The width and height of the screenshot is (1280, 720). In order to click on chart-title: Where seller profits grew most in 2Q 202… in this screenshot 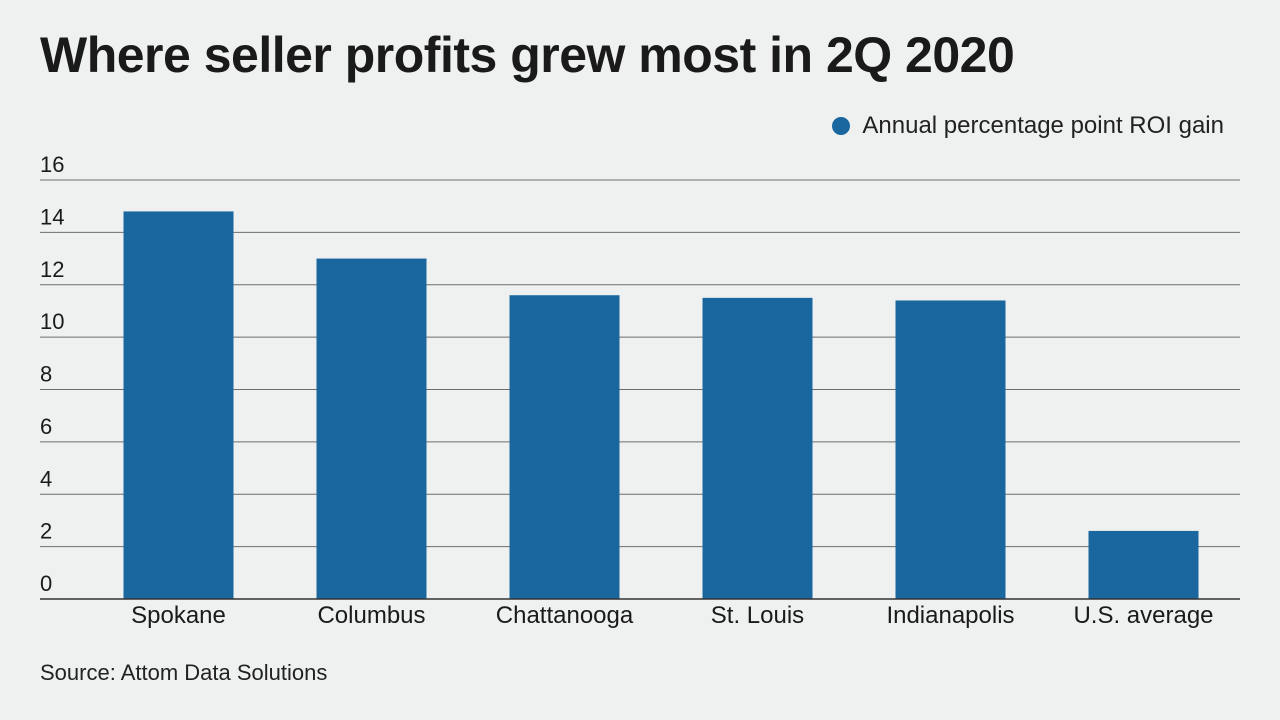, I will do `click(527, 55)`.